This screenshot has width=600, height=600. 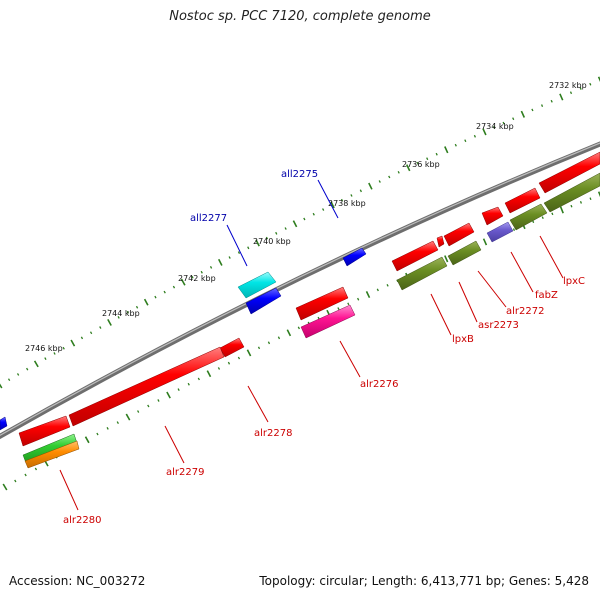 What do you see at coordinates (257, 285) in the screenshot?
I see `gene-all2277` at bounding box center [257, 285].